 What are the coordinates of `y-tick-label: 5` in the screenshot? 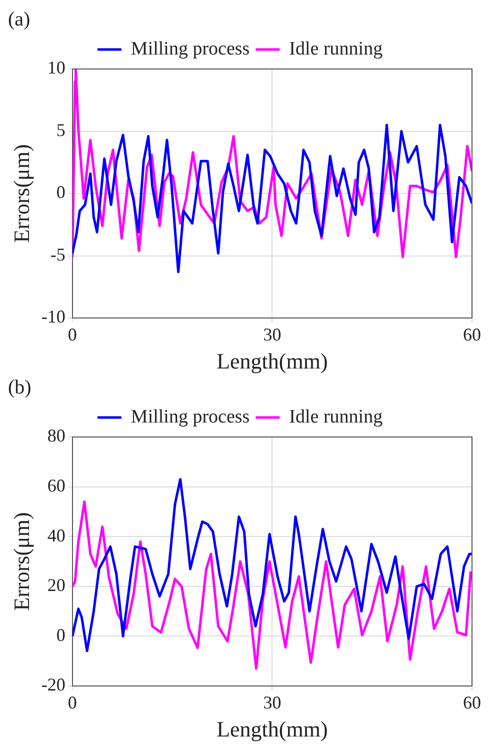 It's located at (61, 130).